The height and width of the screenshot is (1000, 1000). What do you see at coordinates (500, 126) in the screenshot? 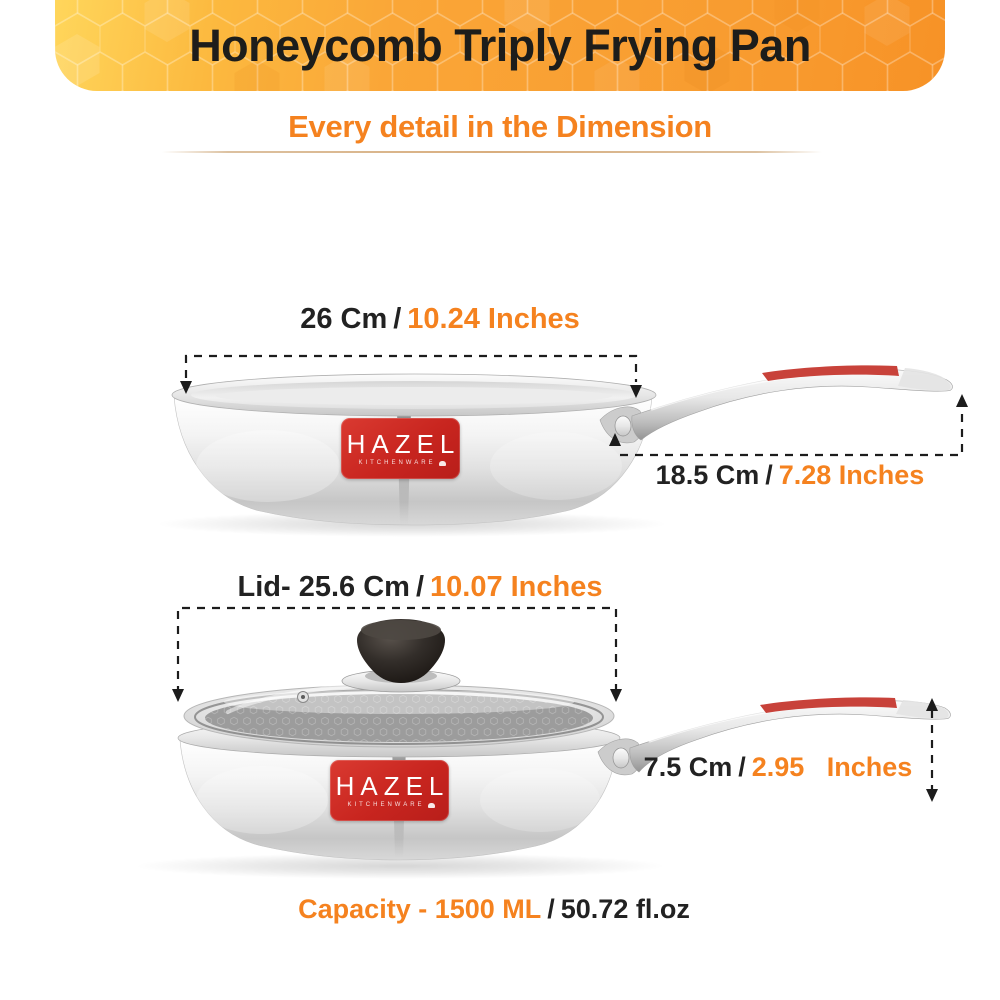
I see `subtitle: Every detail in the Dimension` at bounding box center [500, 126].